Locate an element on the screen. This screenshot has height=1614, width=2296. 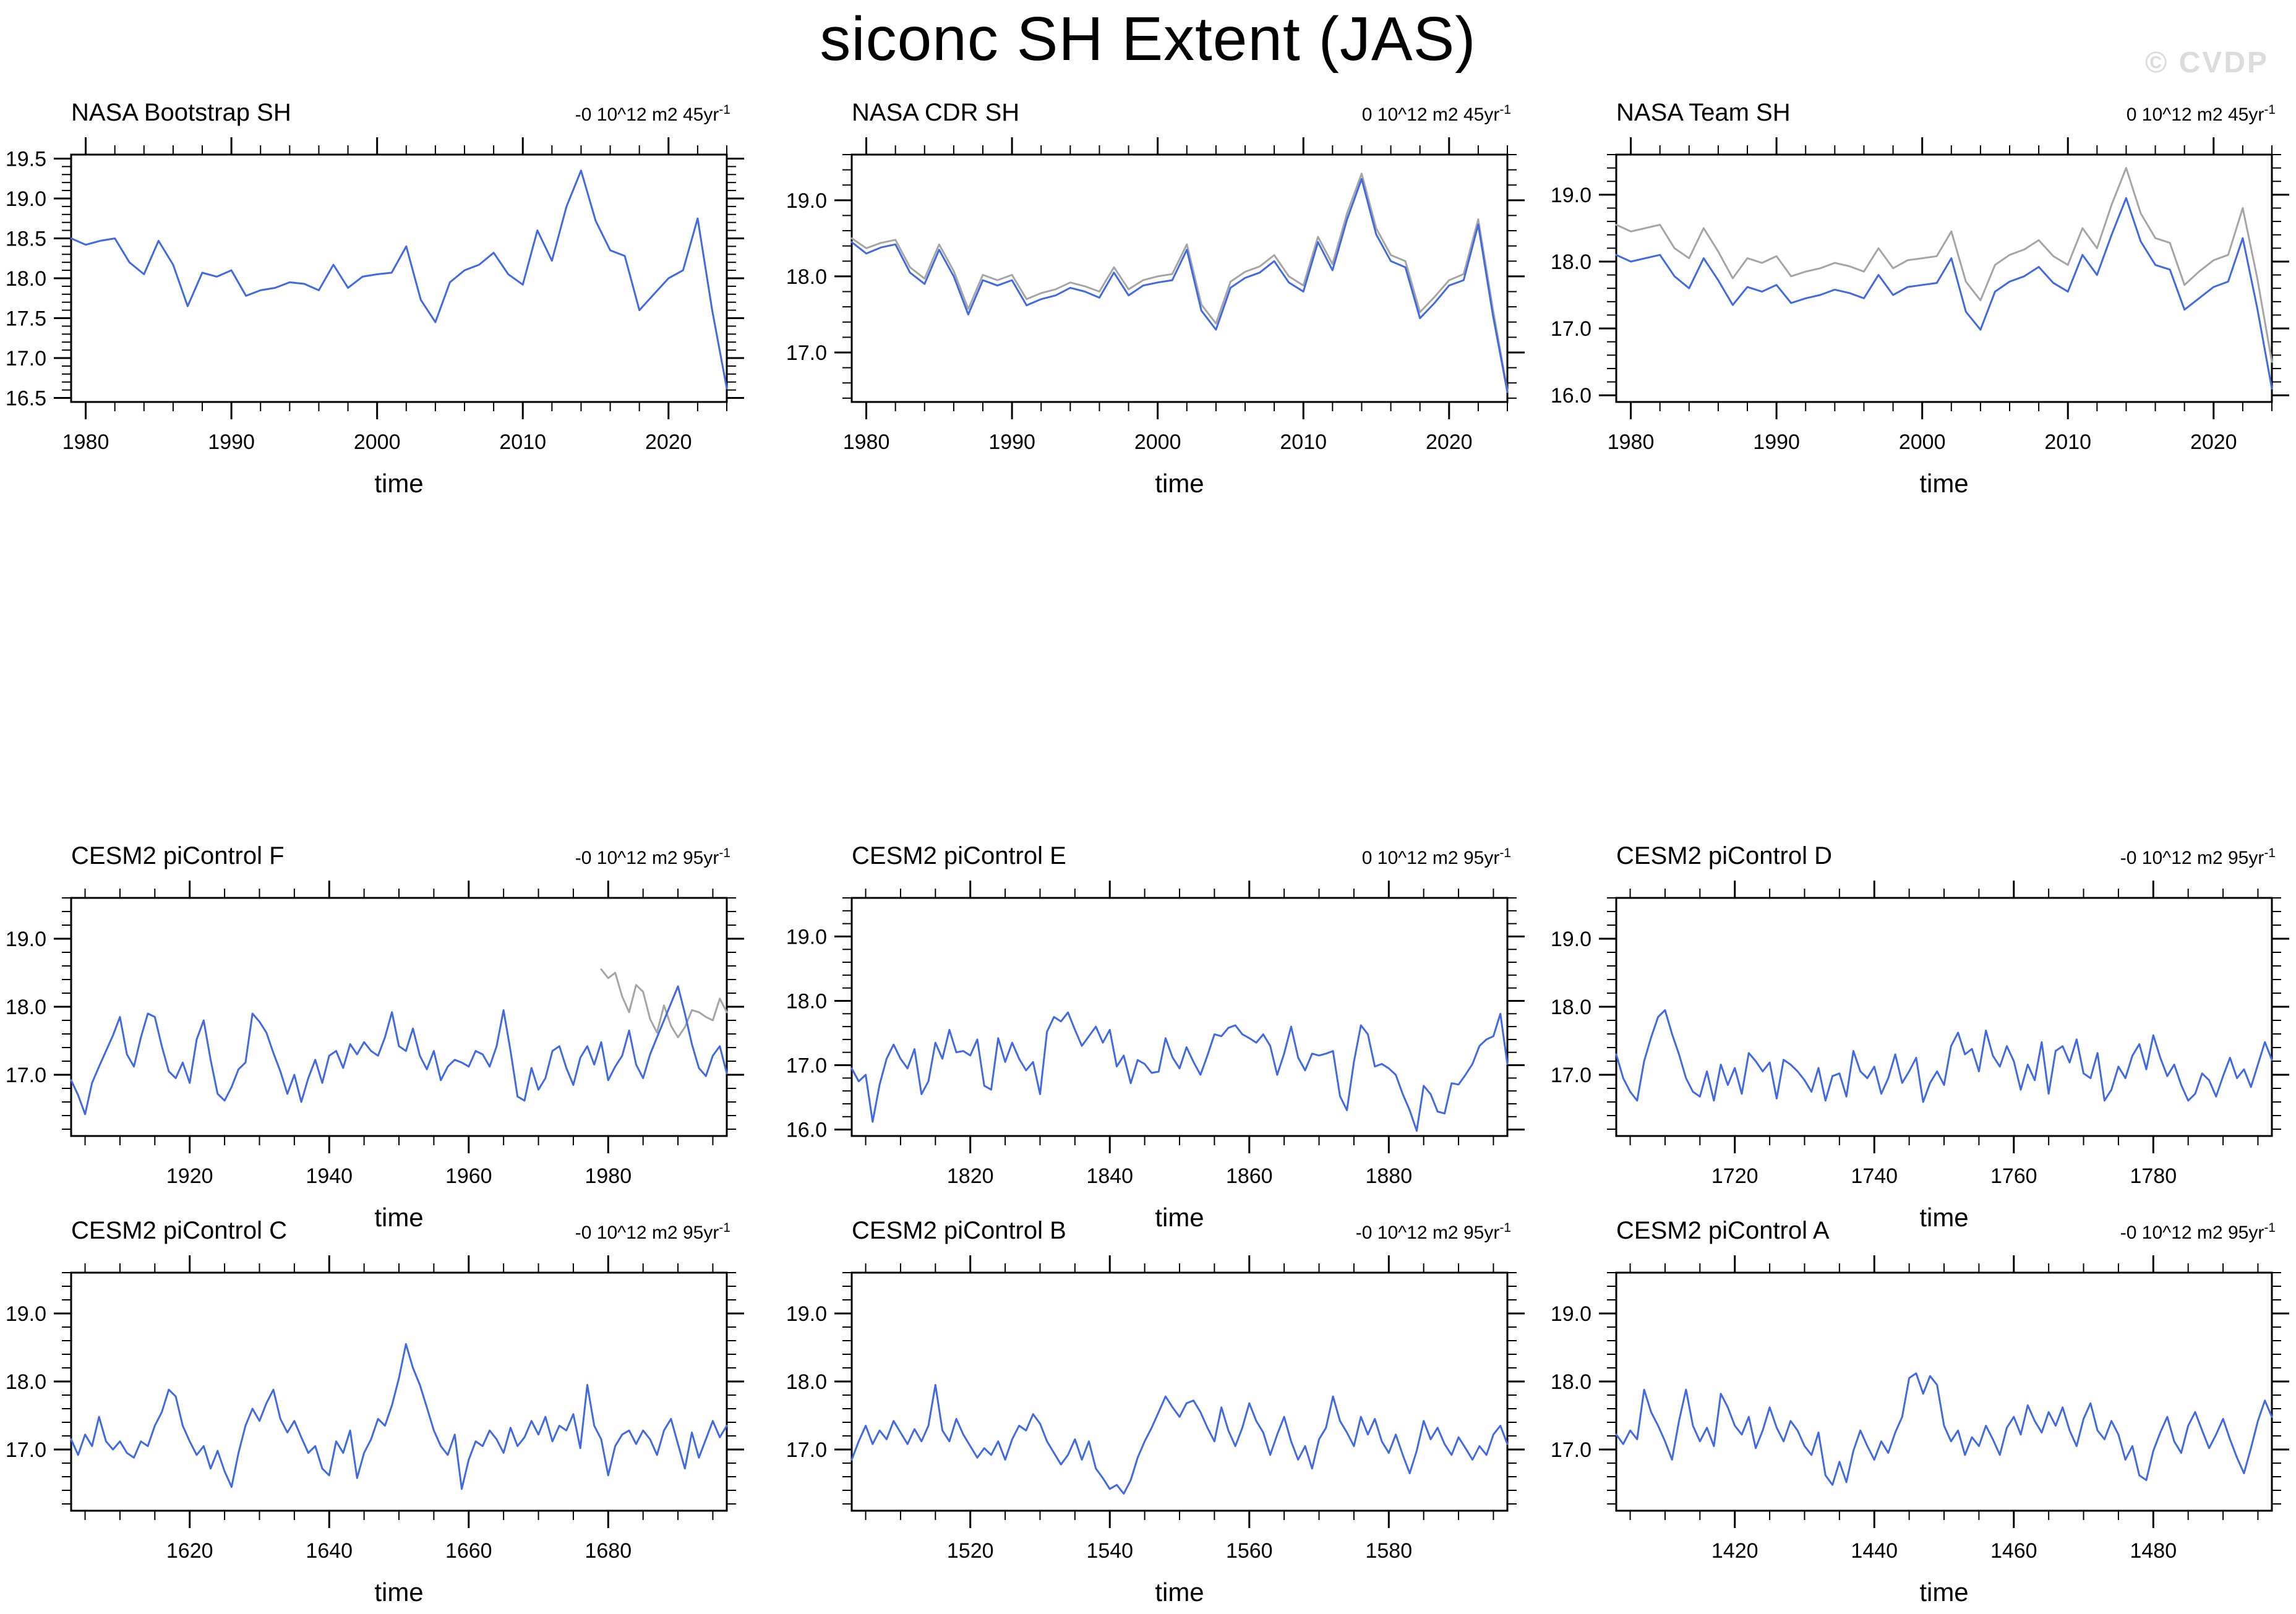
x-tick-label: 1740 is located at coordinates (1874, 1176).